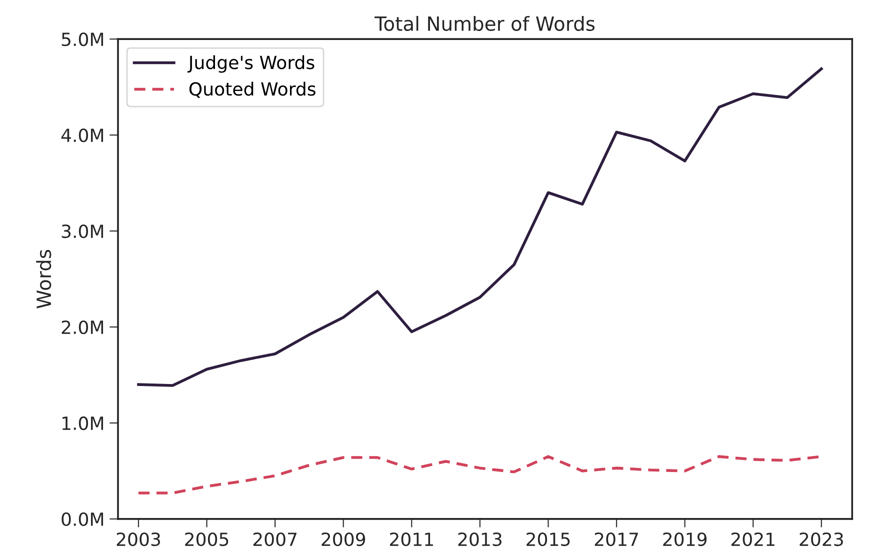 The image size is (874, 558). I want to click on x-tick-label: 2017, so click(616, 539).